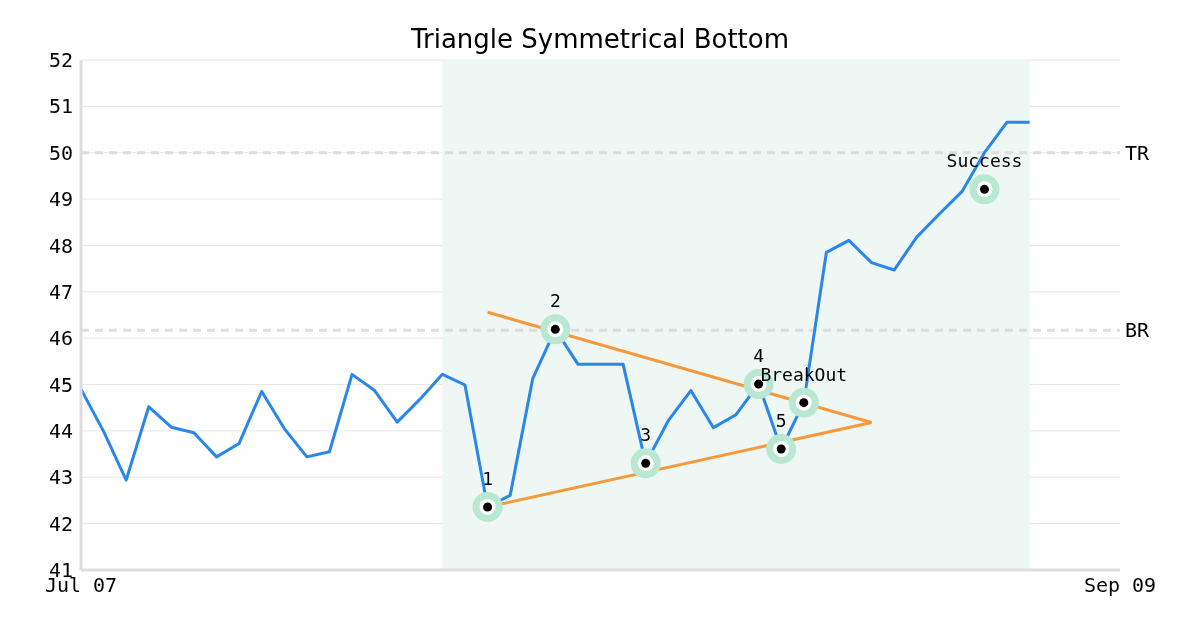 The height and width of the screenshot is (630, 1200). I want to click on y-tick-label: 47, so click(60, 291).